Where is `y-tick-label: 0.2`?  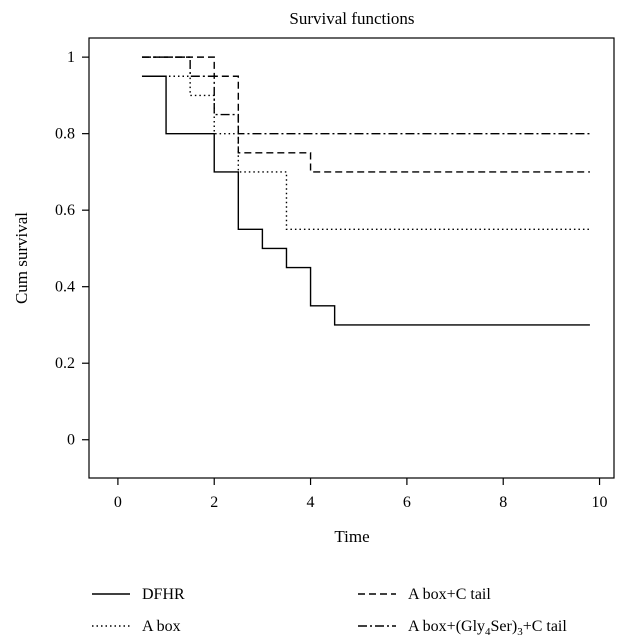 y-tick-label: 0.2 is located at coordinates (65, 363).